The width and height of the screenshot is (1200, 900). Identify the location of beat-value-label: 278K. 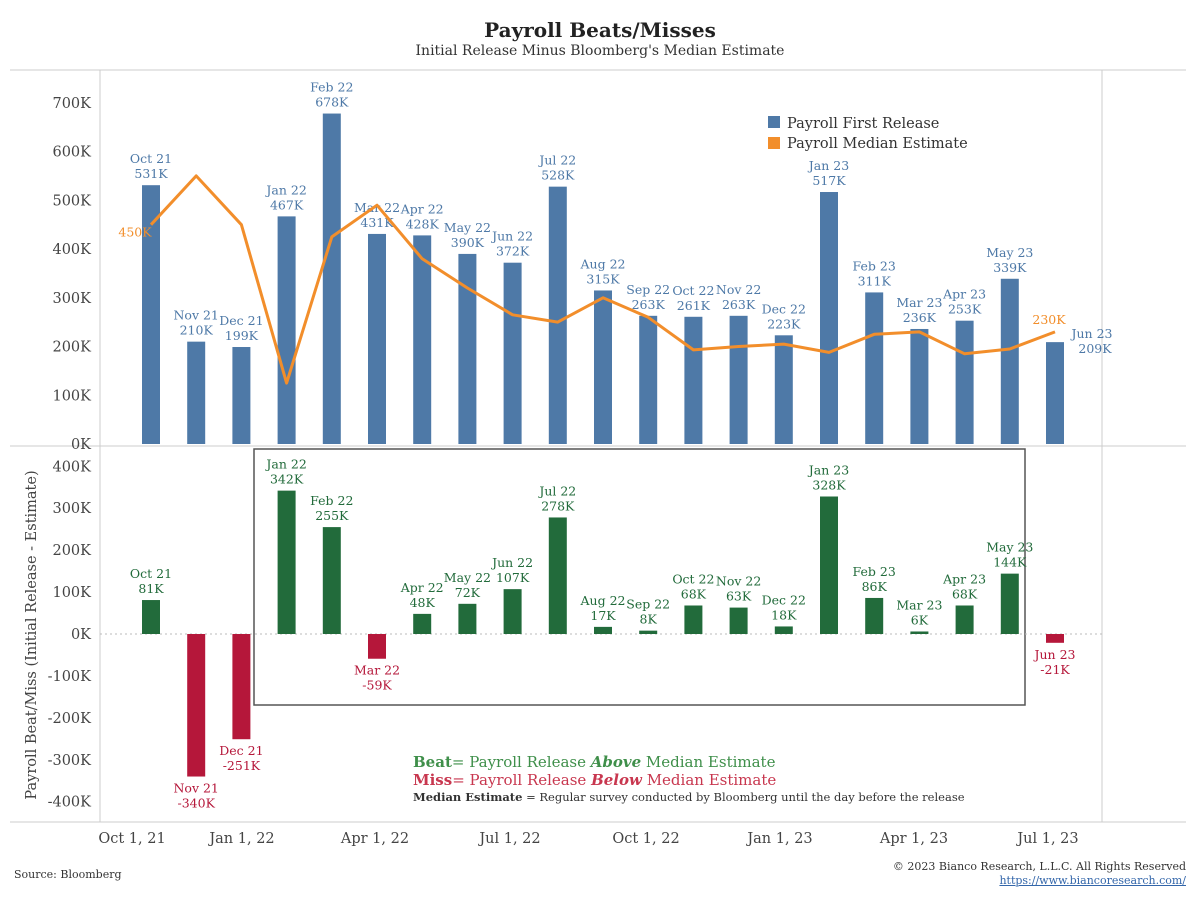
(558, 505).